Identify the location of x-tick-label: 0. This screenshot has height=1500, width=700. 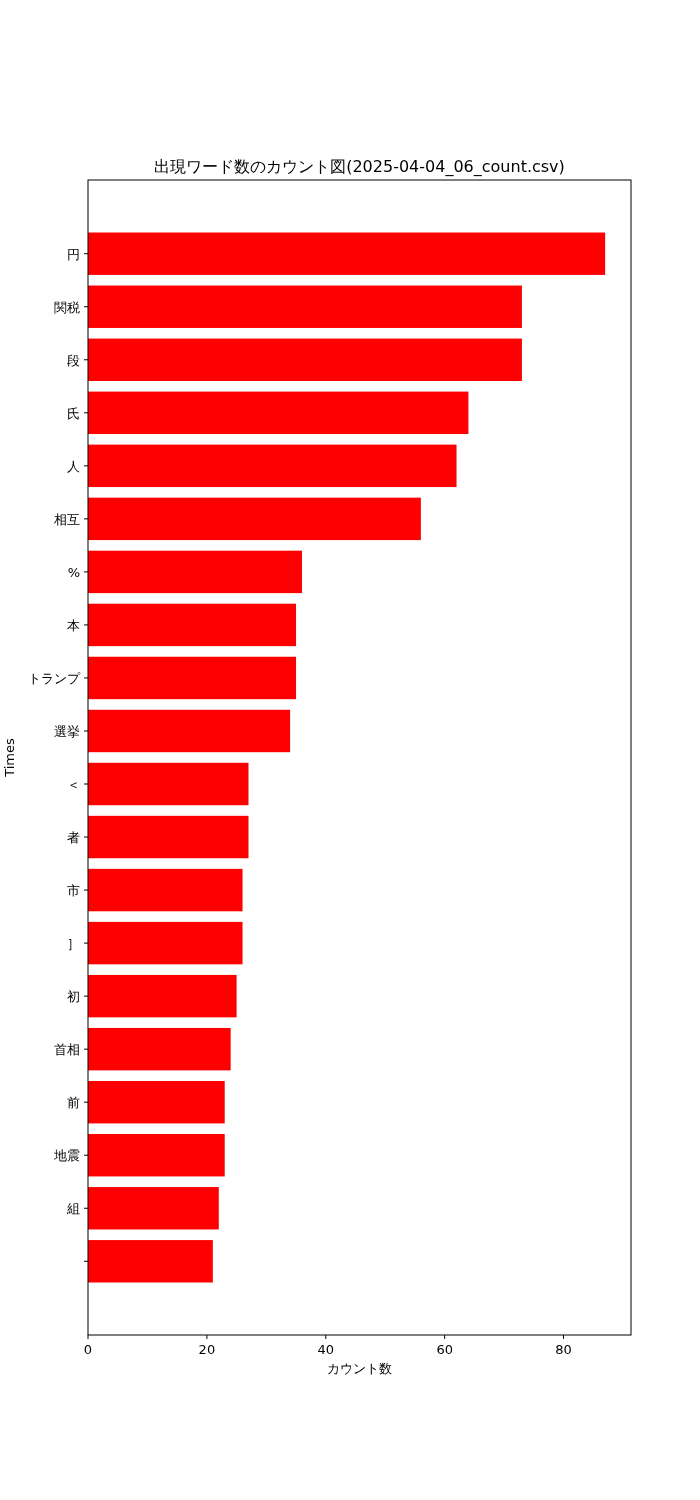
(88, 1349).